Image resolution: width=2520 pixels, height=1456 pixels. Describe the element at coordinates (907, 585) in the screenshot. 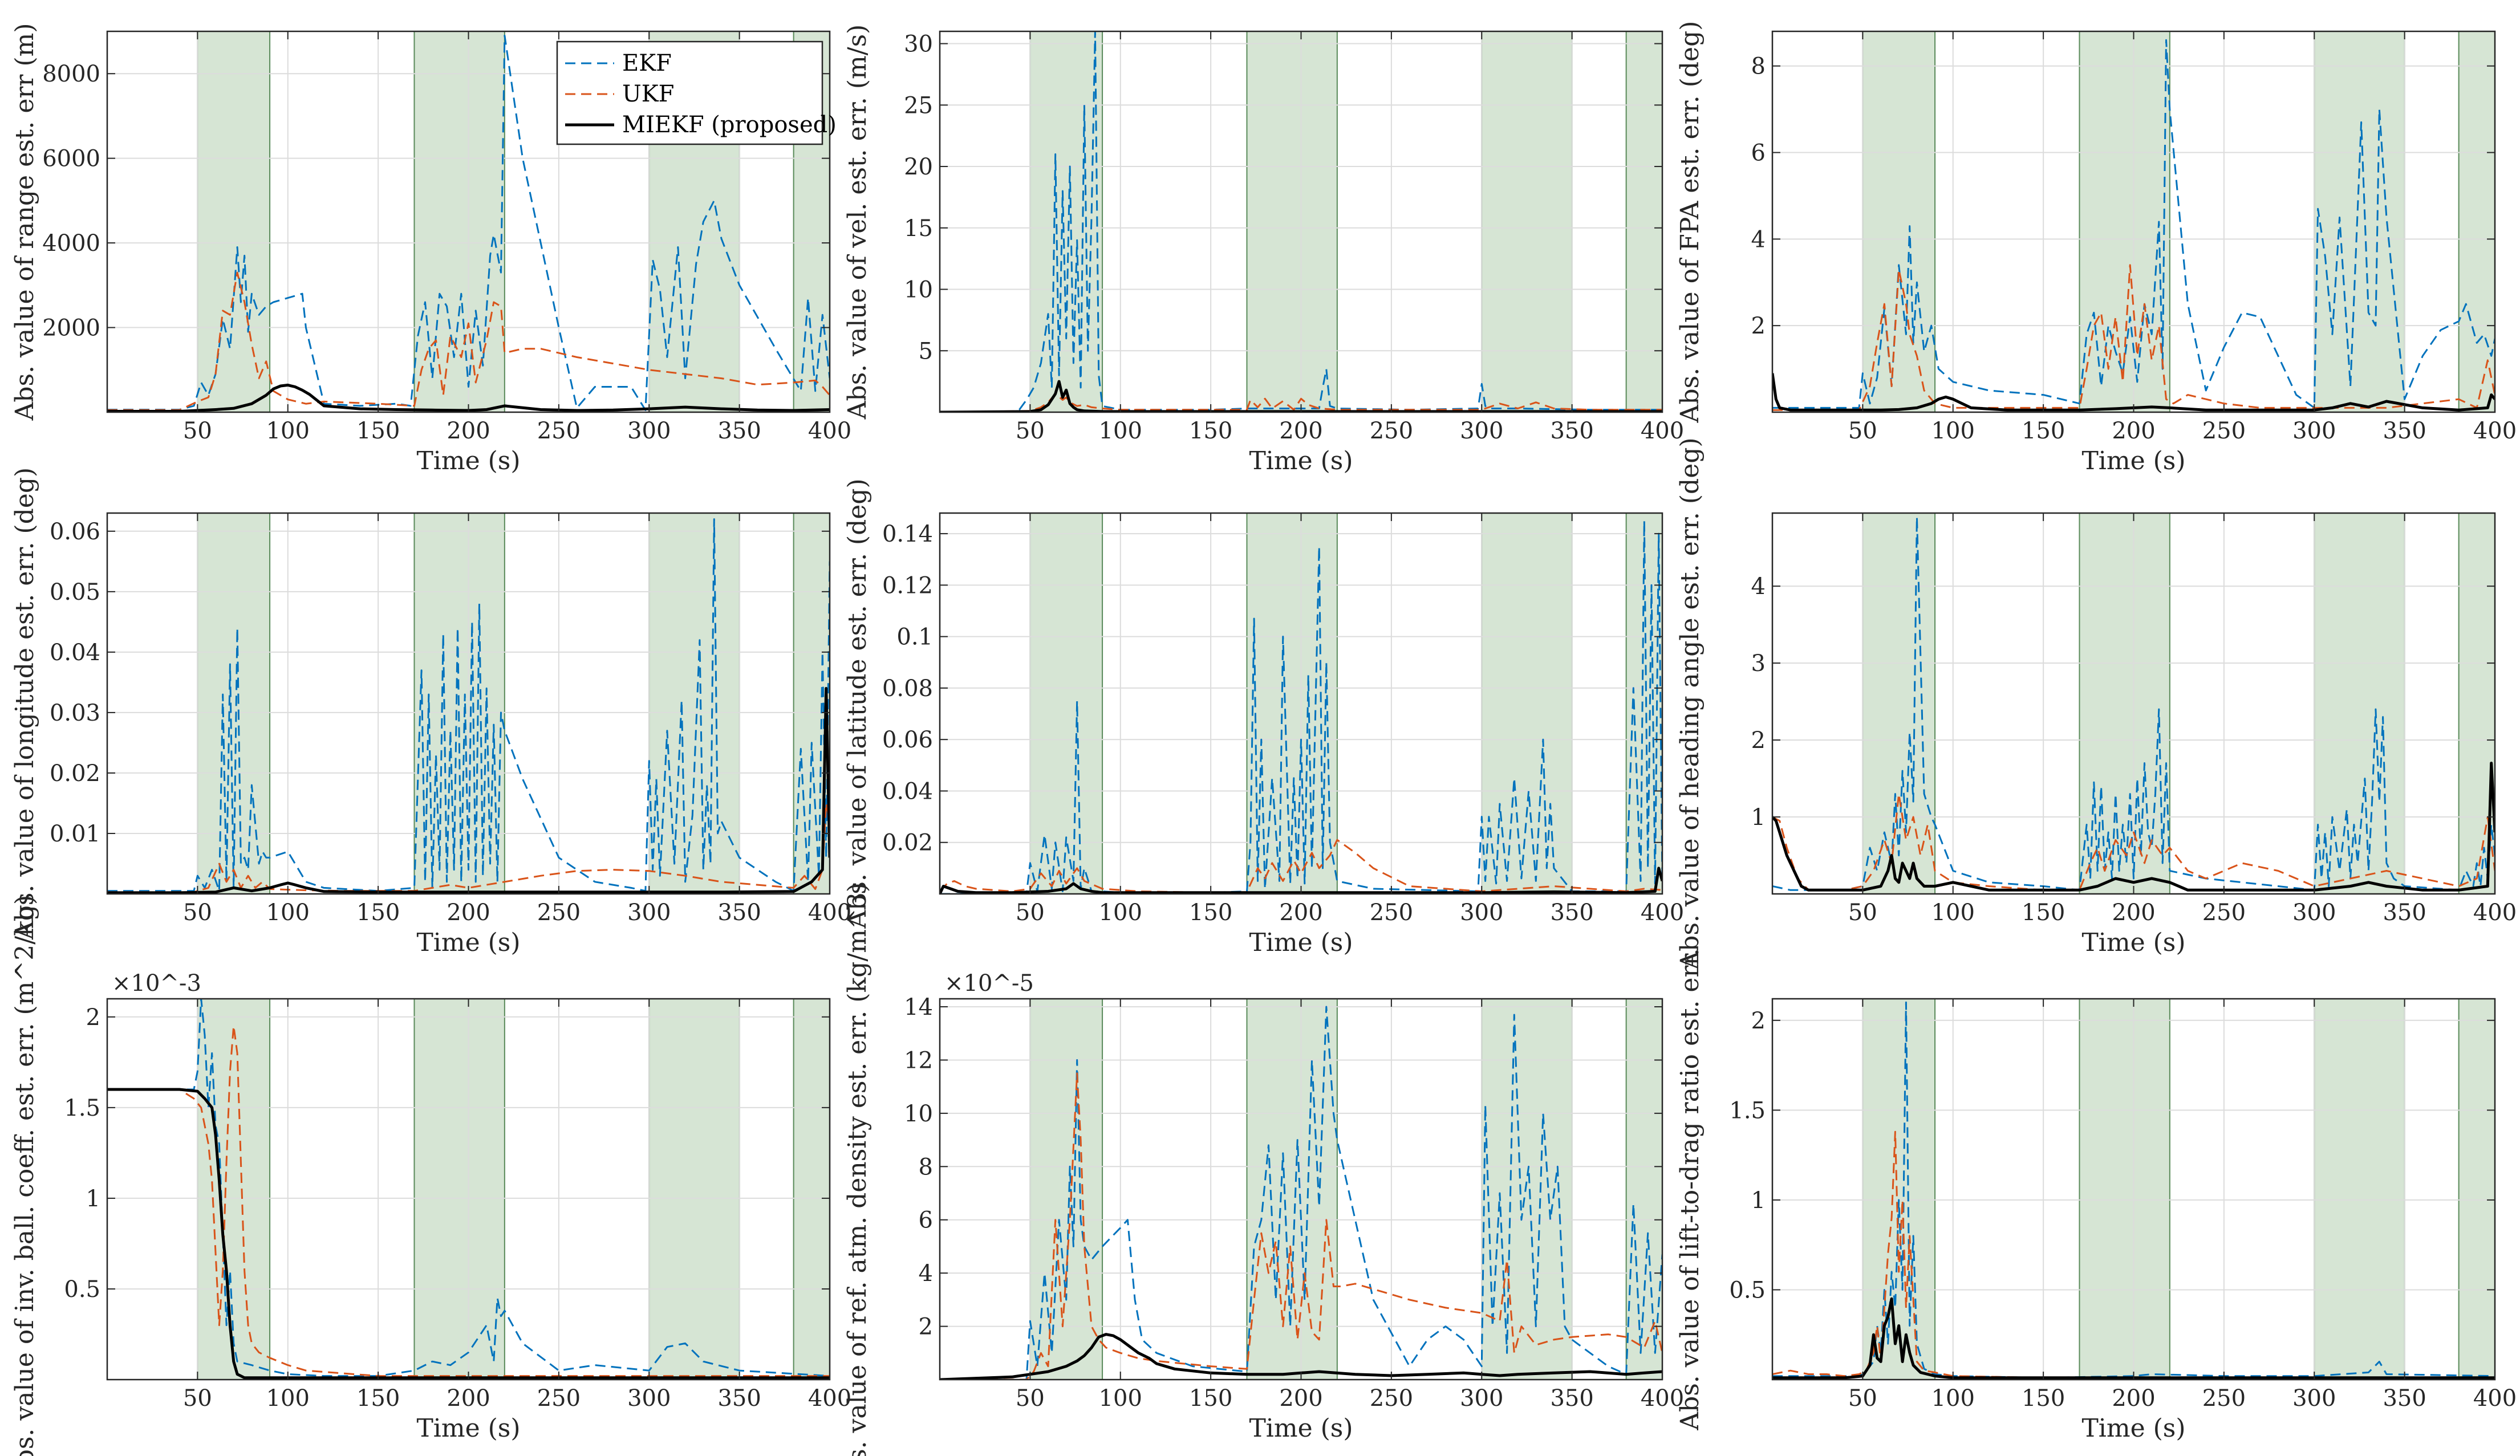

I see `y-tick-label: 0.12` at that location.